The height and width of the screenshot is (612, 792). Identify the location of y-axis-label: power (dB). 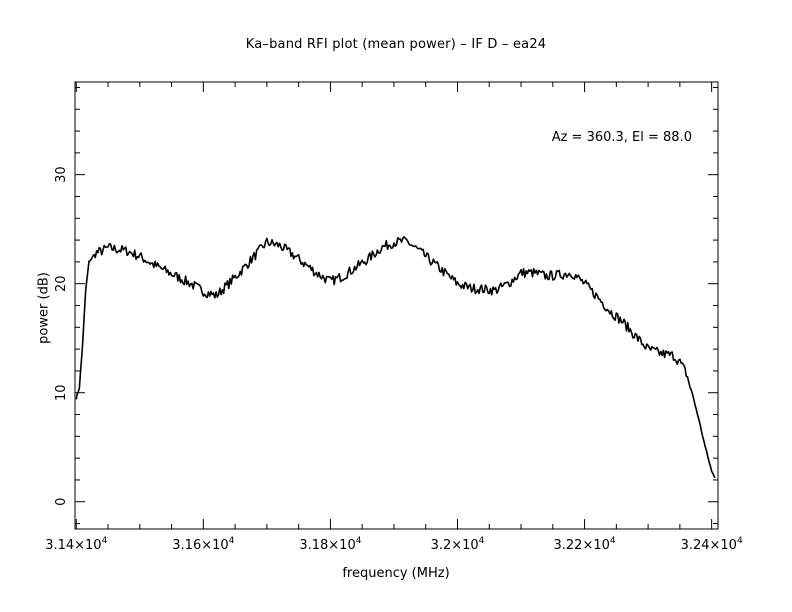
(44, 308).